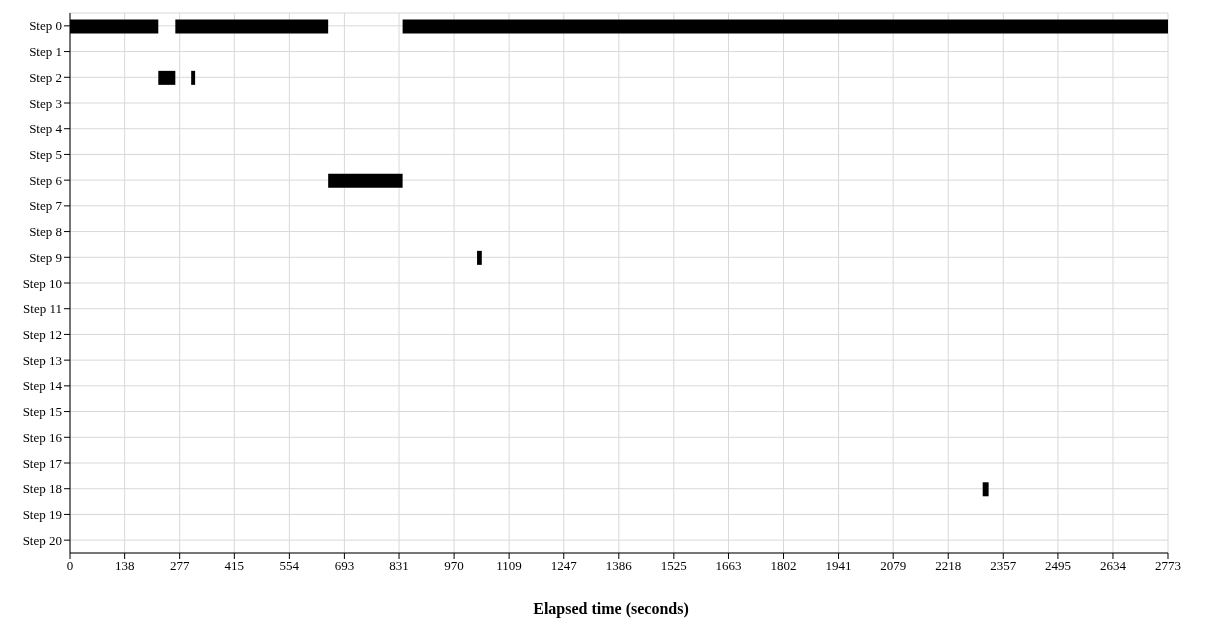  I want to click on x-tick-label: 1802, so click(783, 566).